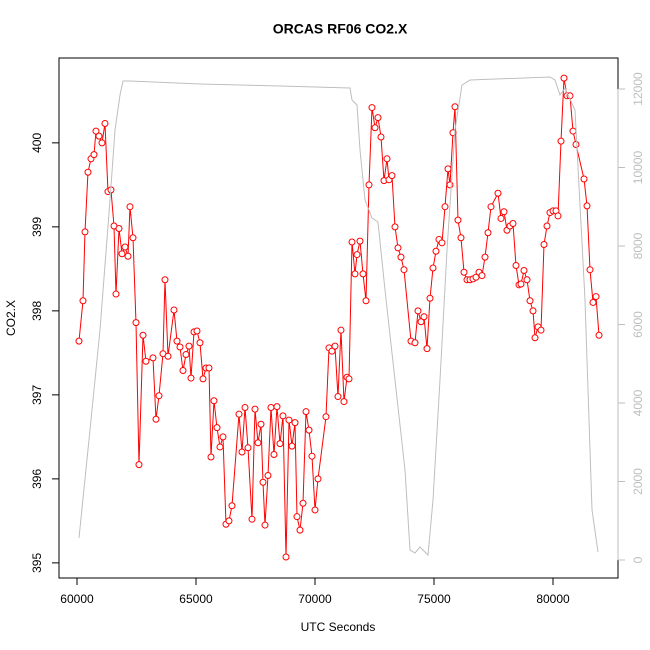 This screenshot has height=650, width=650. I want to click on y-tick-label: 398, so click(37, 311).